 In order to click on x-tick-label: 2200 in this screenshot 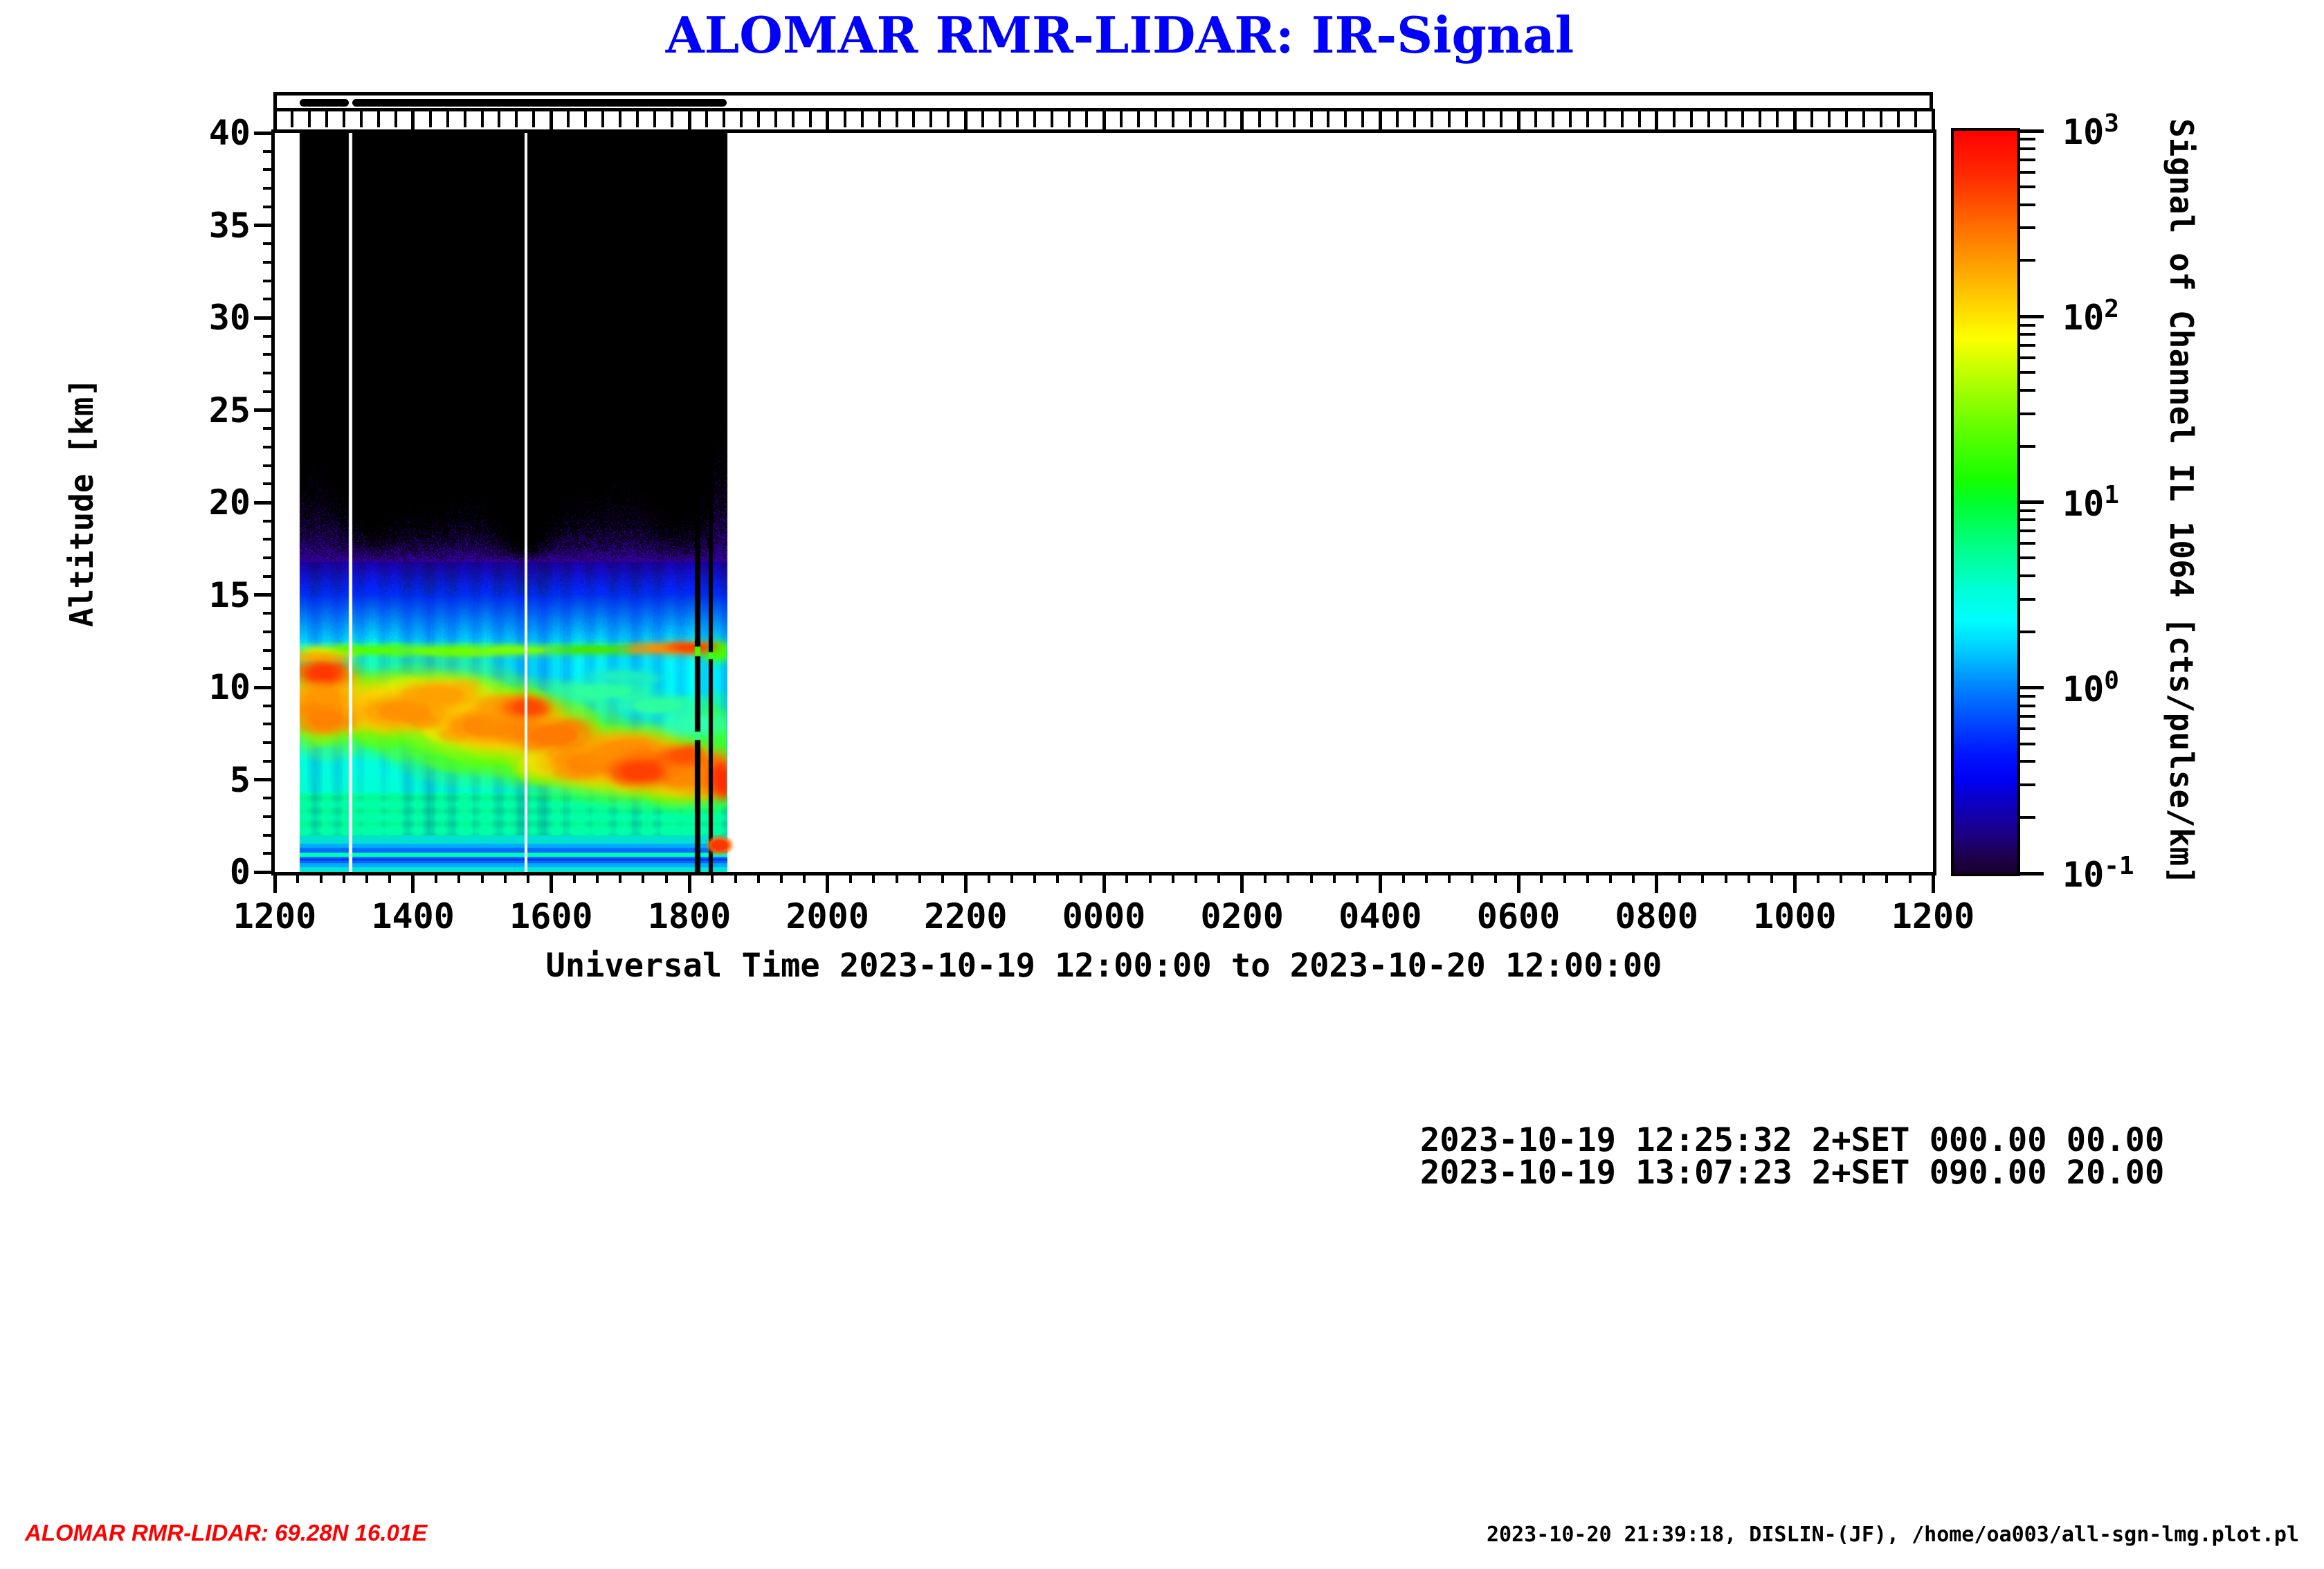, I will do `click(966, 916)`.